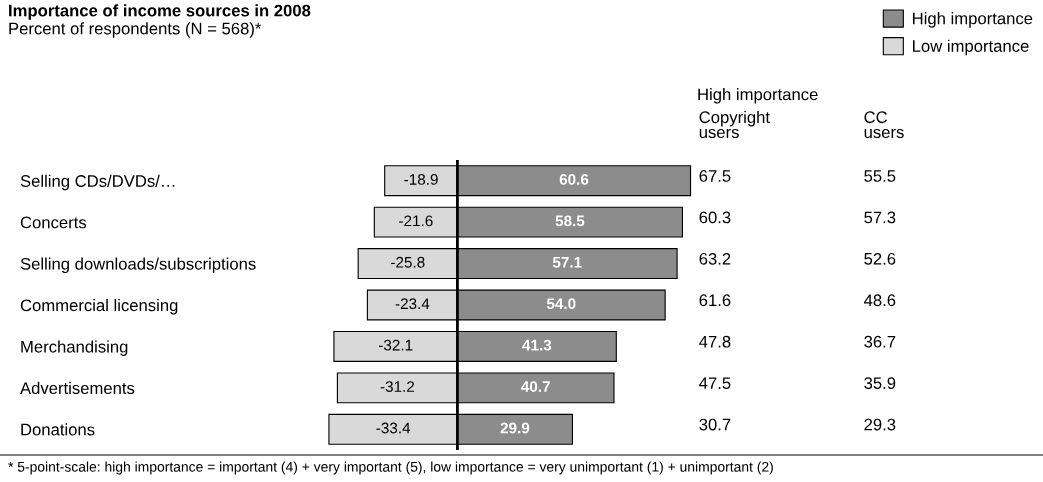 The image size is (1043, 482). What do you see at coordinates (879, 300) in the screenshot?
I see `text: 48.6` at bounding box center [879, 300].